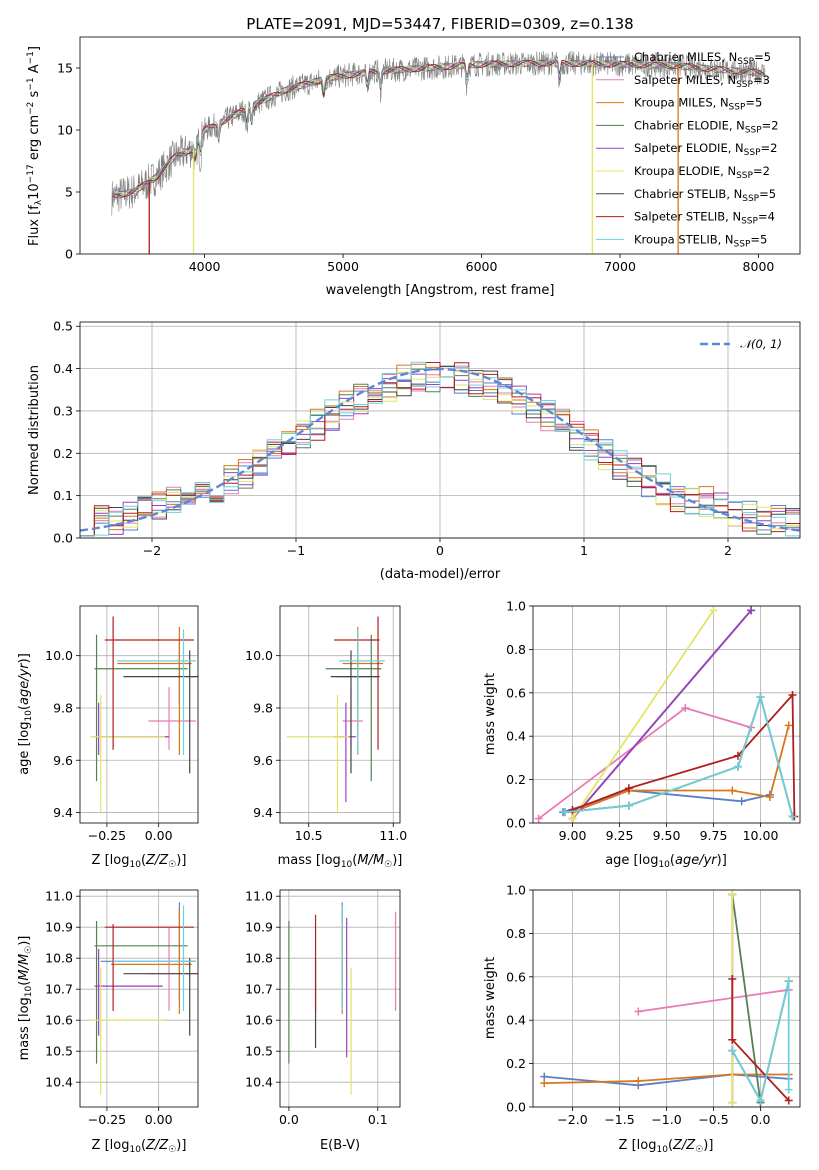  I want to click on x-tick-label: 9.25, so click(620, 835).